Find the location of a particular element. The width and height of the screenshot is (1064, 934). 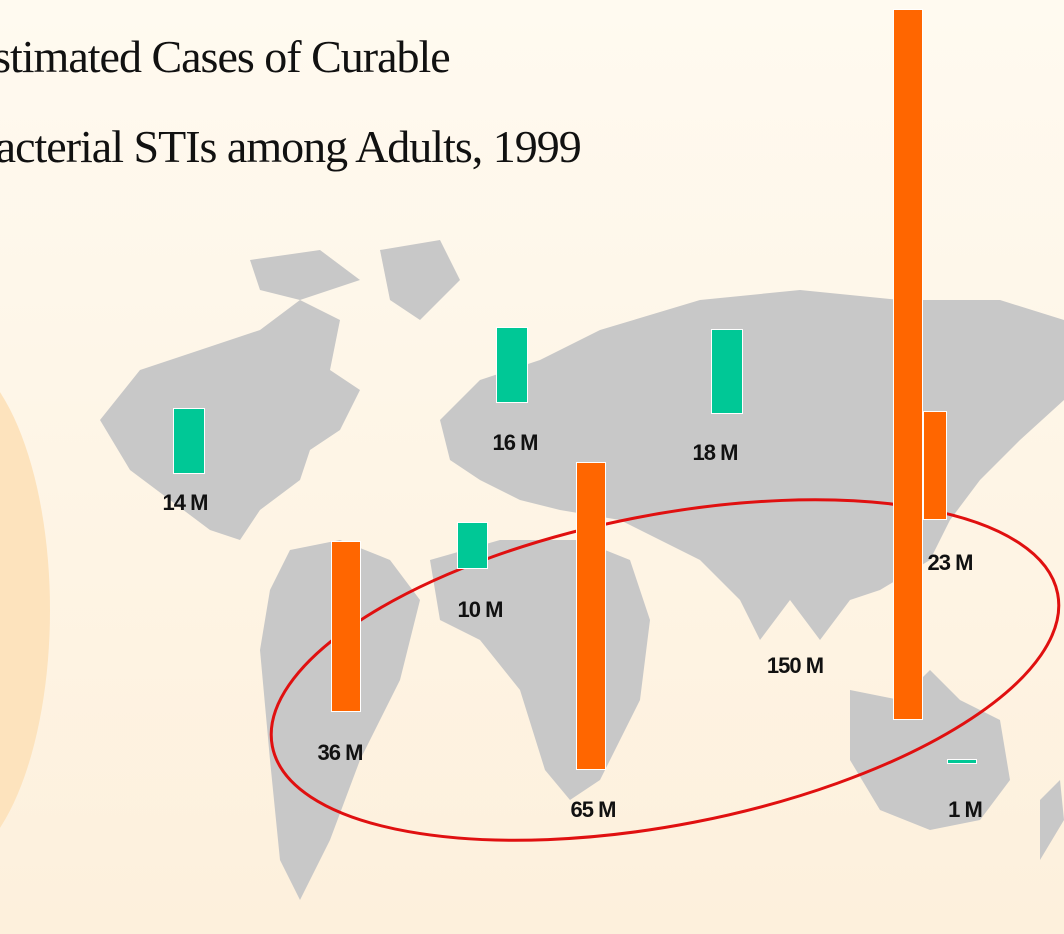

title-line: Estimated Cases of Curable is located at coordinates (225, 56).